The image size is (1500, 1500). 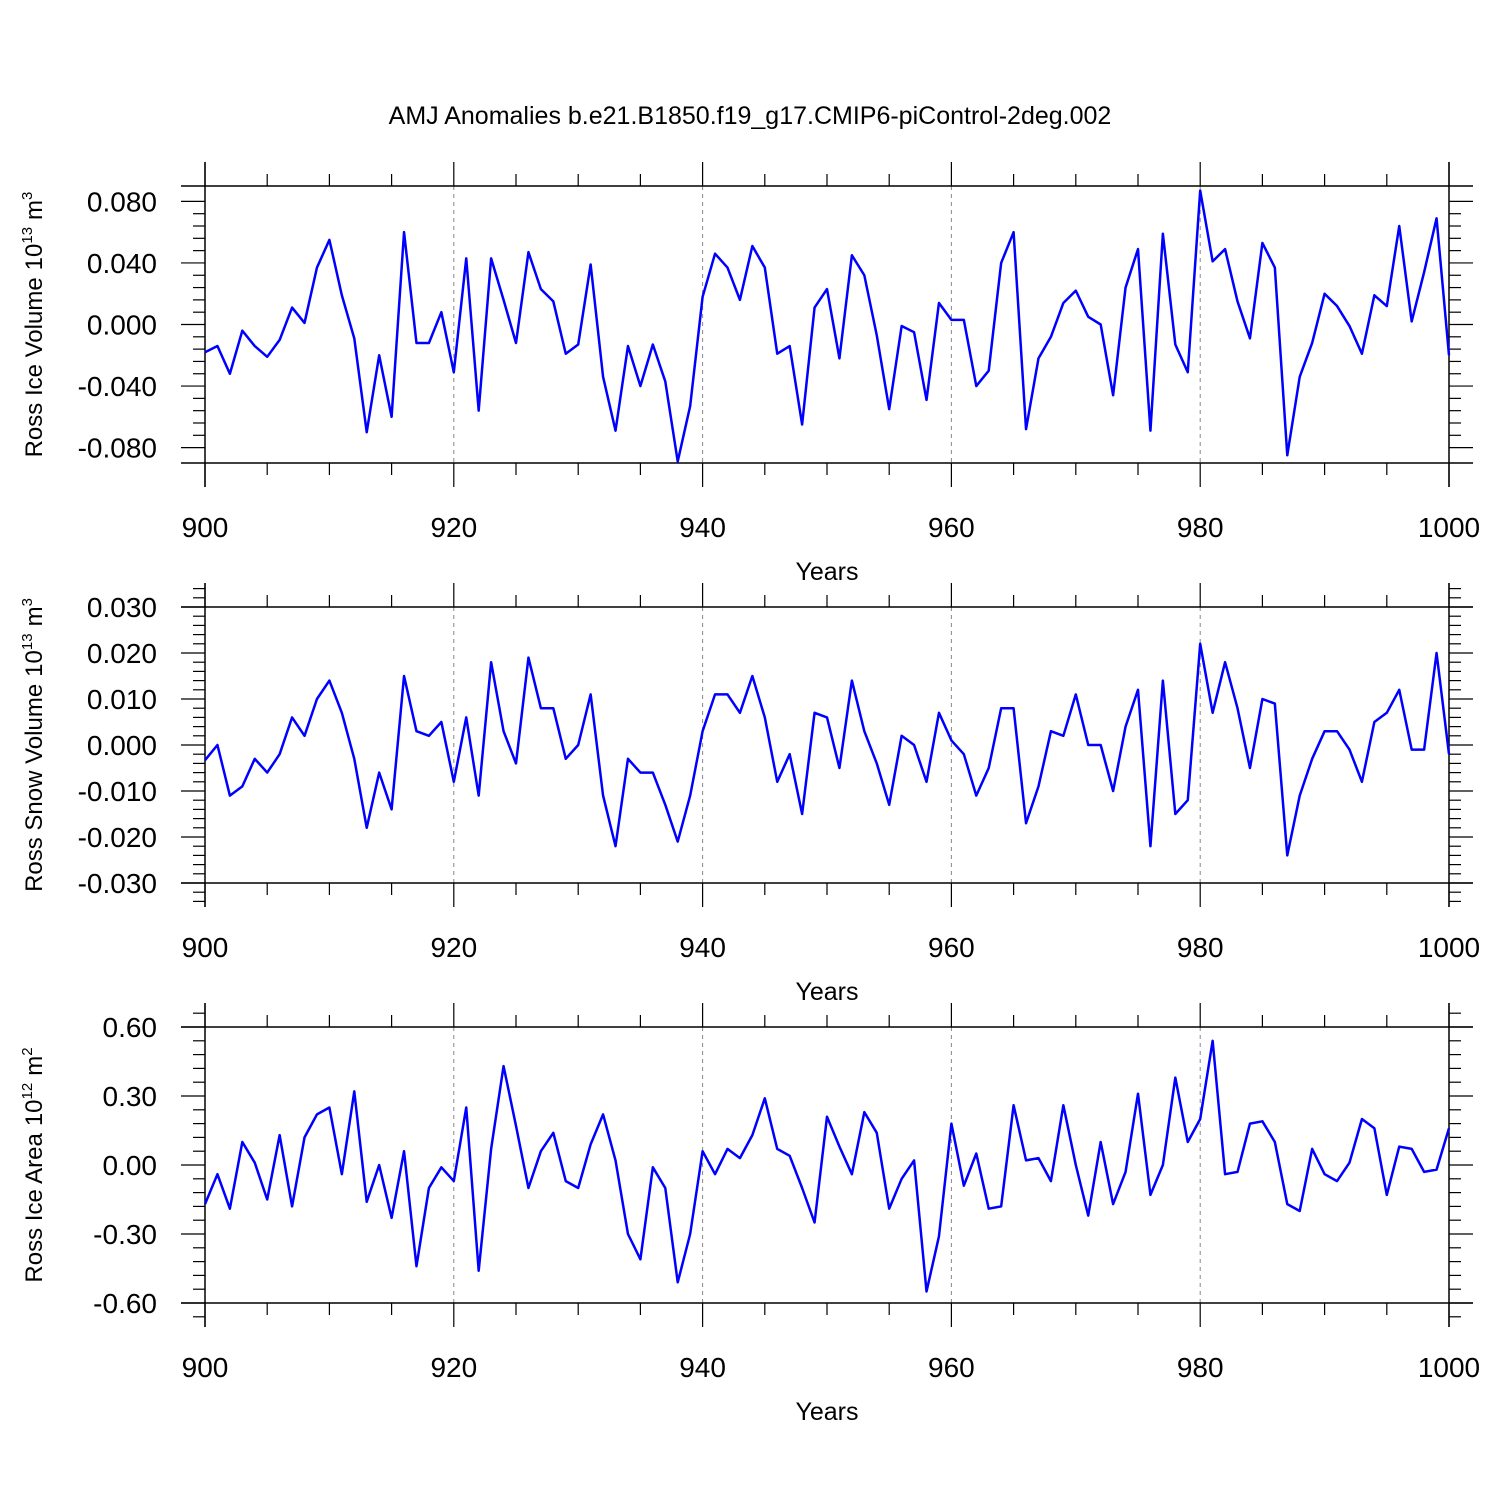 I want to click on y-tick-label: -0.60, so click(x=125, y=1303).